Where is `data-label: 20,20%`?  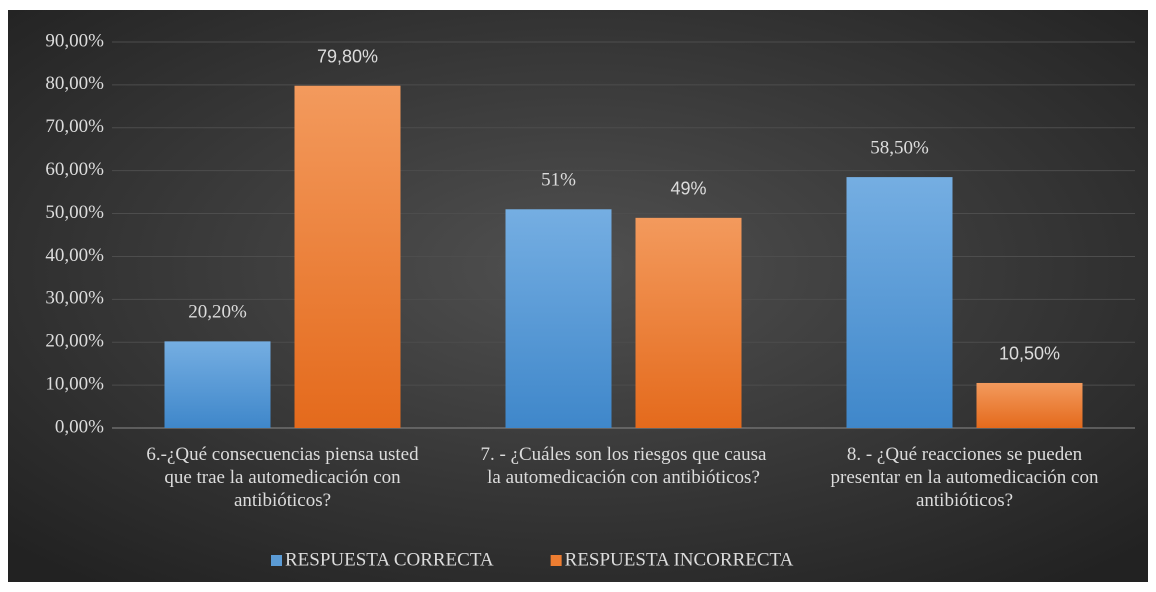 data-label: 20,20% is located at coordinates (217, 312).